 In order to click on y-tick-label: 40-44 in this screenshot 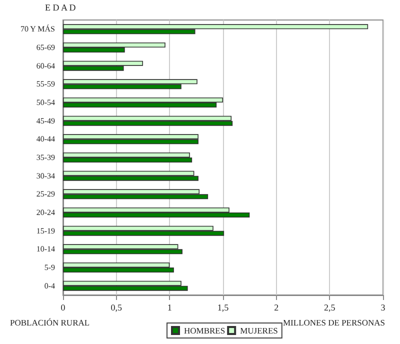, I will do `click(45, 139)`.